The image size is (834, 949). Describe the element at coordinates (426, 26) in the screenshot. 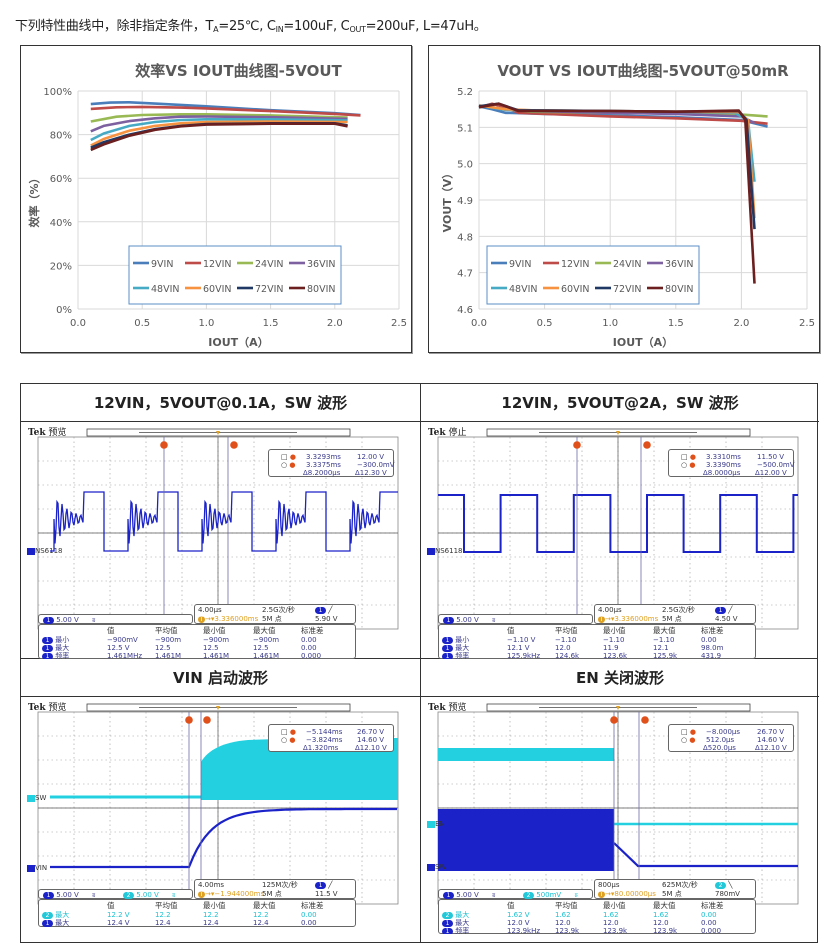

I see `caption-cout-value: =200uF, L=47uH。` at that location.